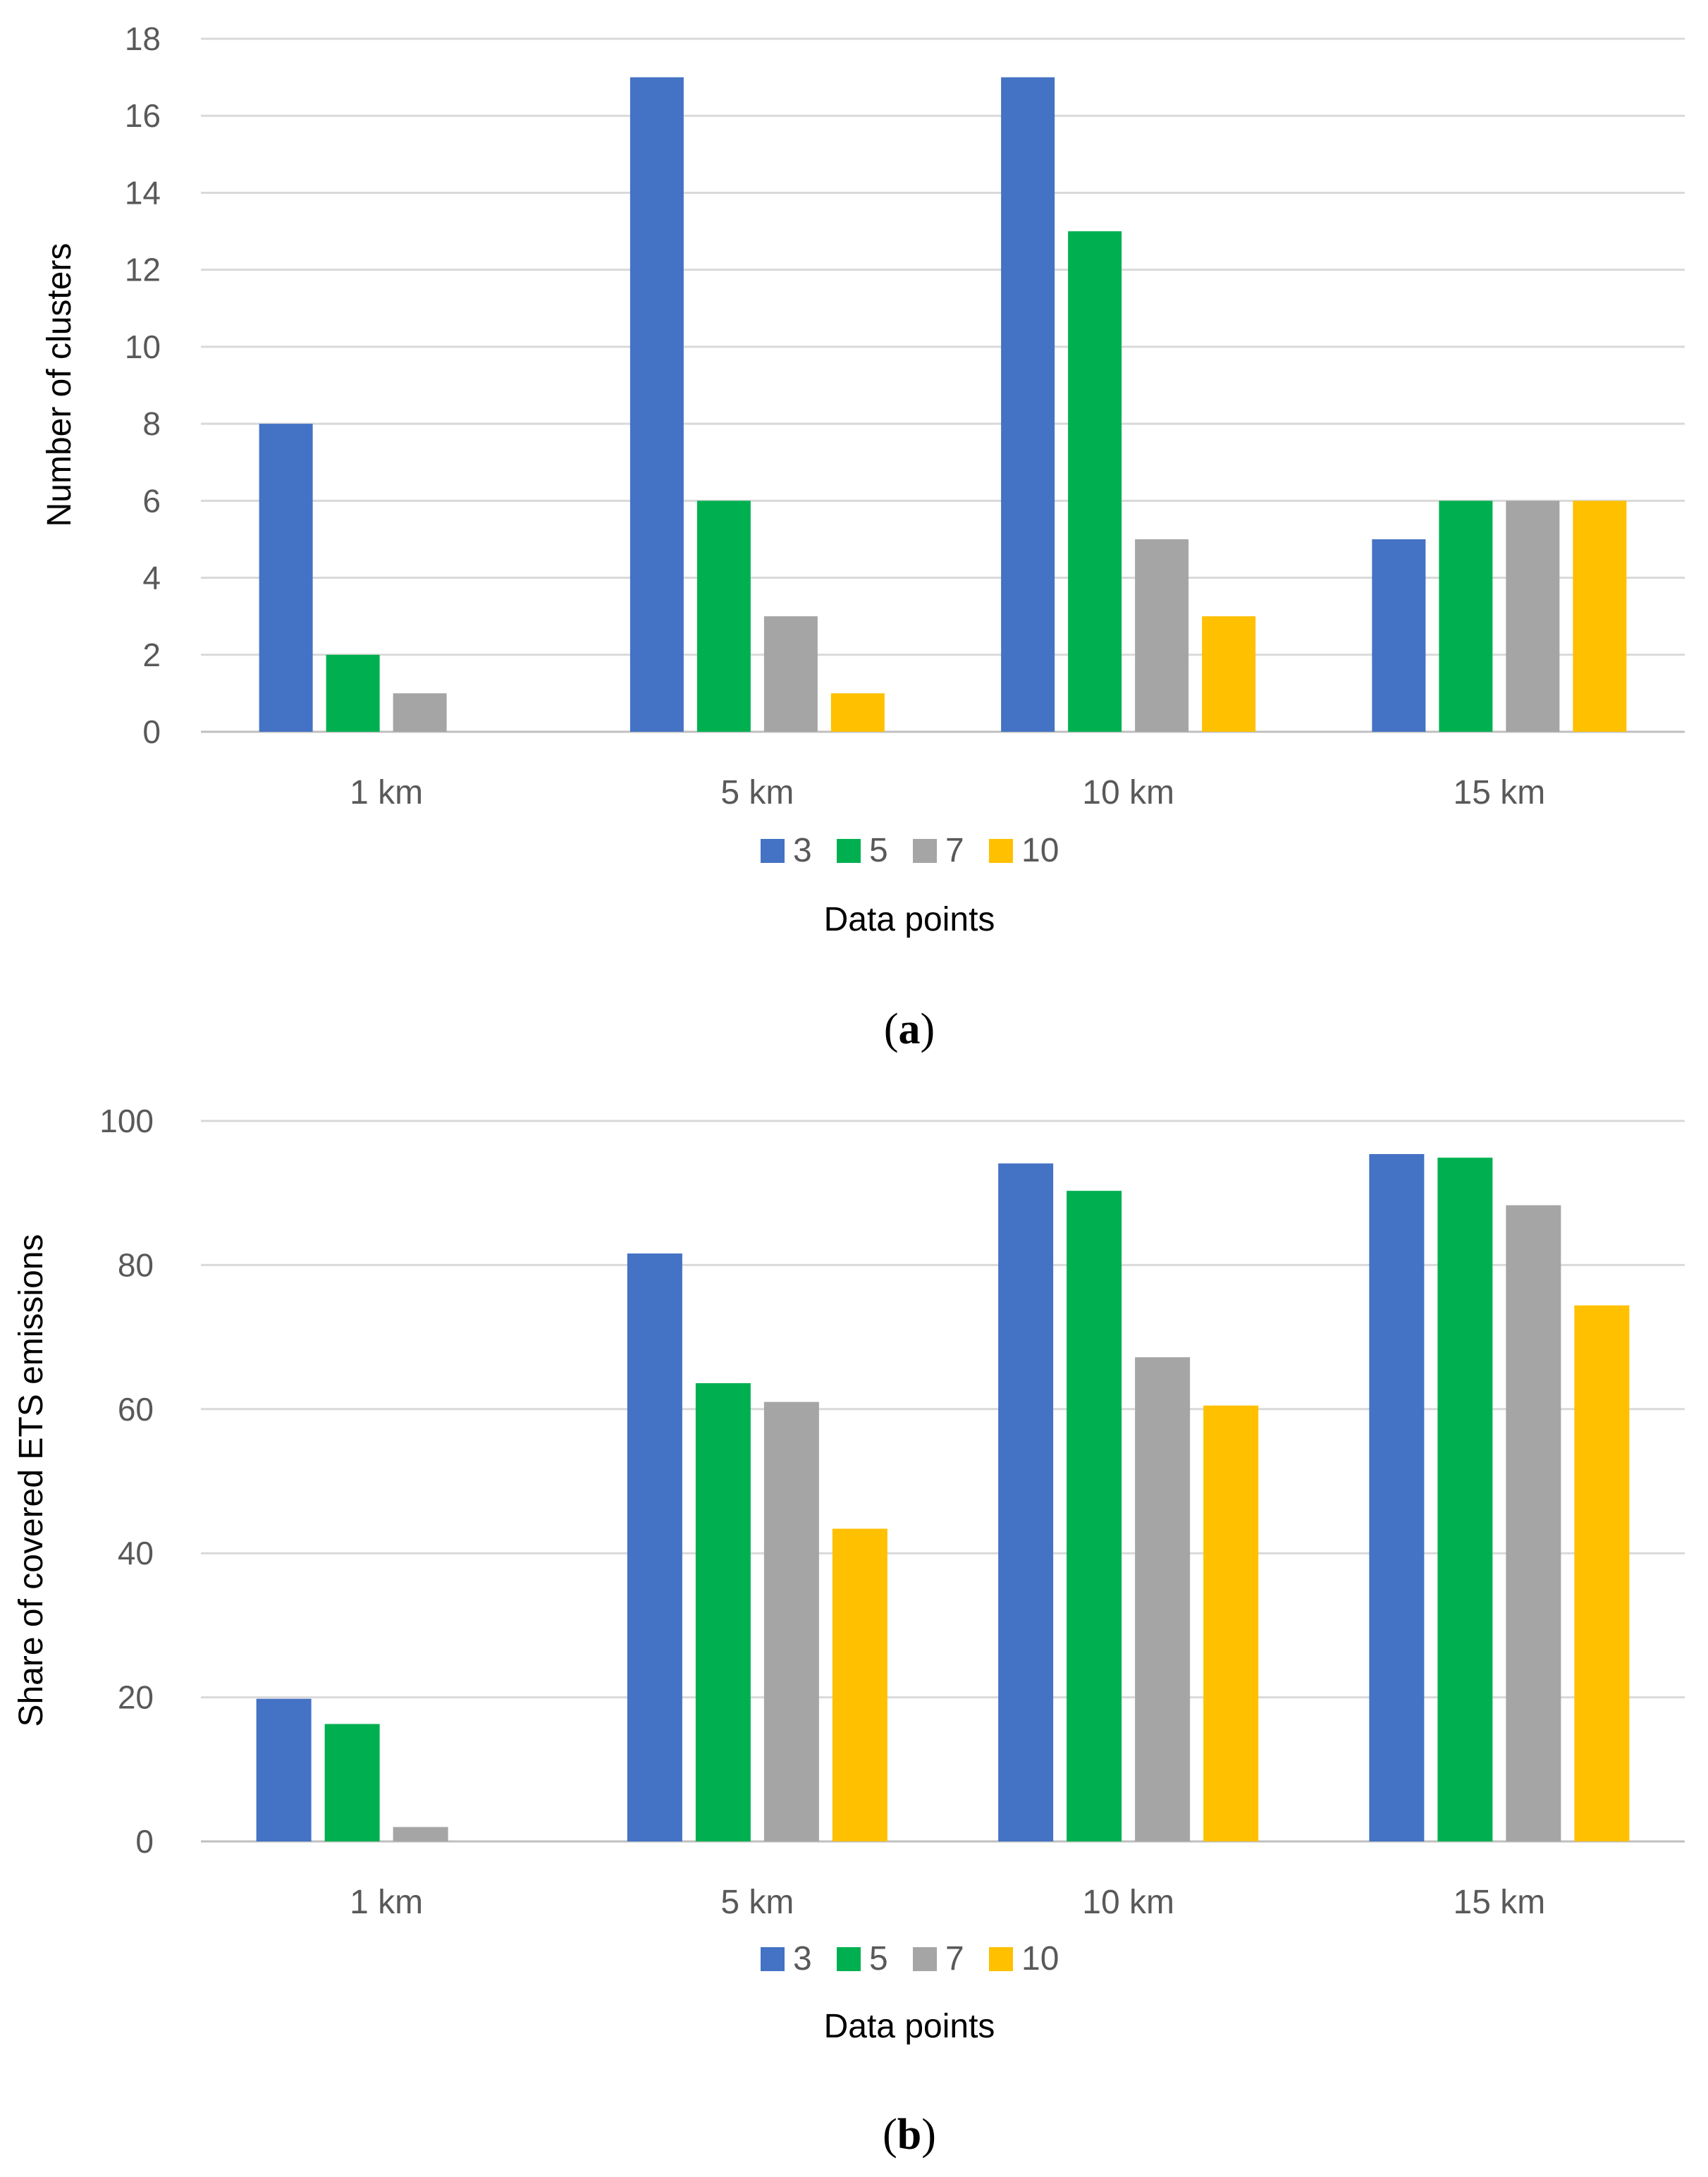 The image size is (1708, 2177). Describe the element at coordinates (126, 1121) in the screenshot. I see `y-tick-label-100: 100` at that location.